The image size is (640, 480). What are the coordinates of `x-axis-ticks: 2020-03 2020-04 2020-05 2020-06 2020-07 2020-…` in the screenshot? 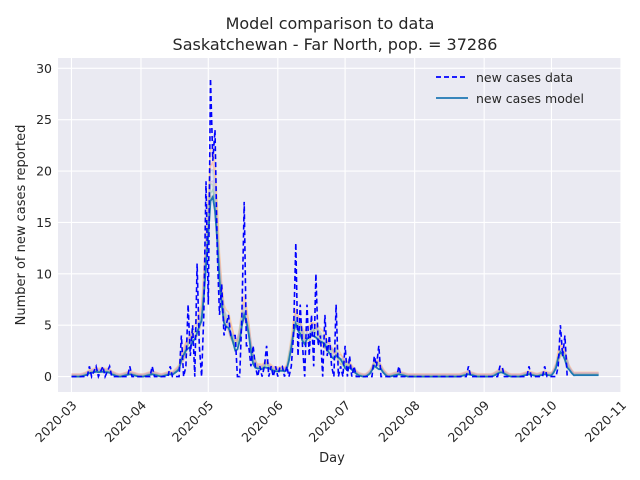 It's located at (330, 421).